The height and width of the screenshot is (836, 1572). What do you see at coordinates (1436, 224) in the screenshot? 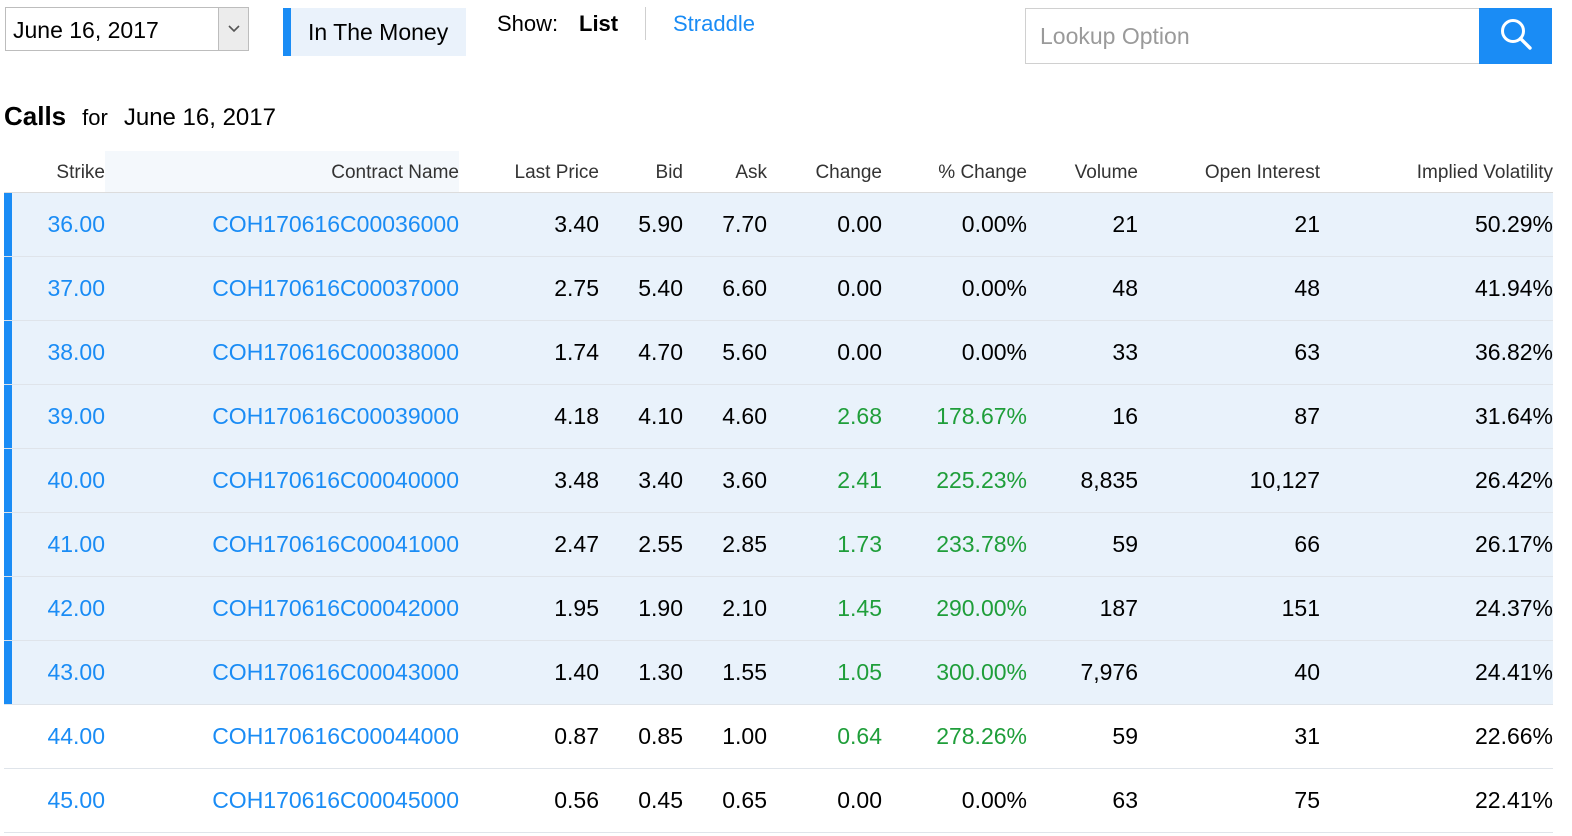
I see `implied-volatility-cell: 50.29%` at bounding box center [1436, 224].